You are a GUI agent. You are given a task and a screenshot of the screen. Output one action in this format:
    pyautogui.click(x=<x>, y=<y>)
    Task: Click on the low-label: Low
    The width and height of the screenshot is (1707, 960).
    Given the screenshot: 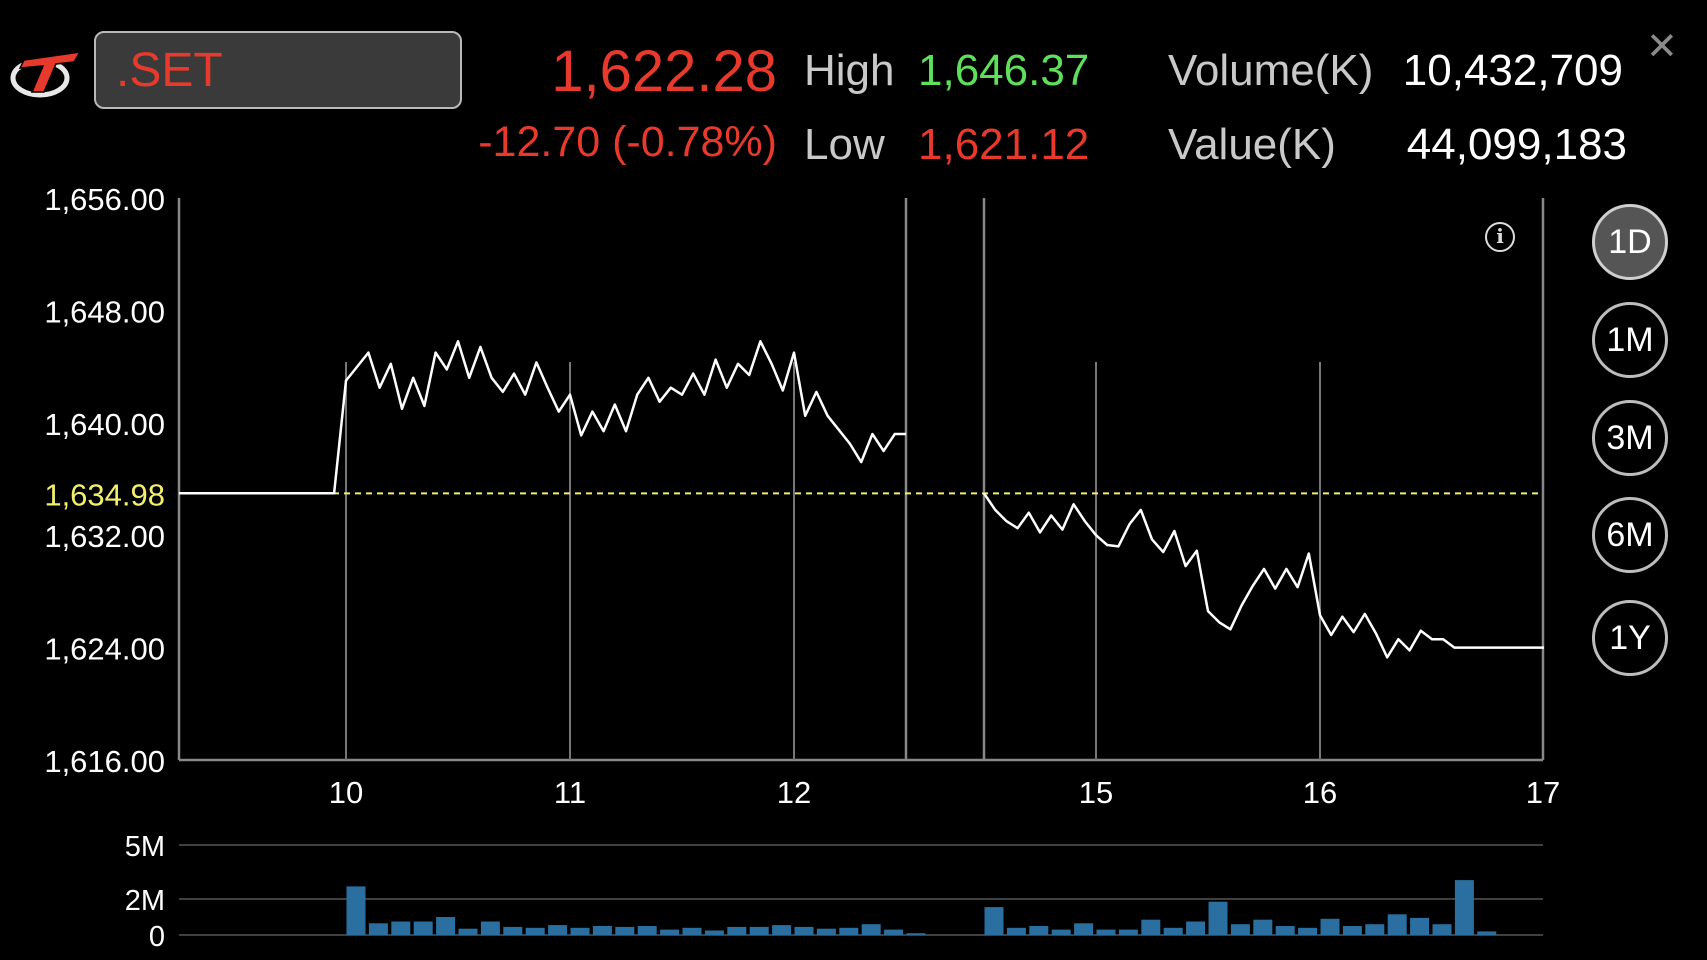 What is the action you would take?
    pyautogui.click(x=844, y=144)
    